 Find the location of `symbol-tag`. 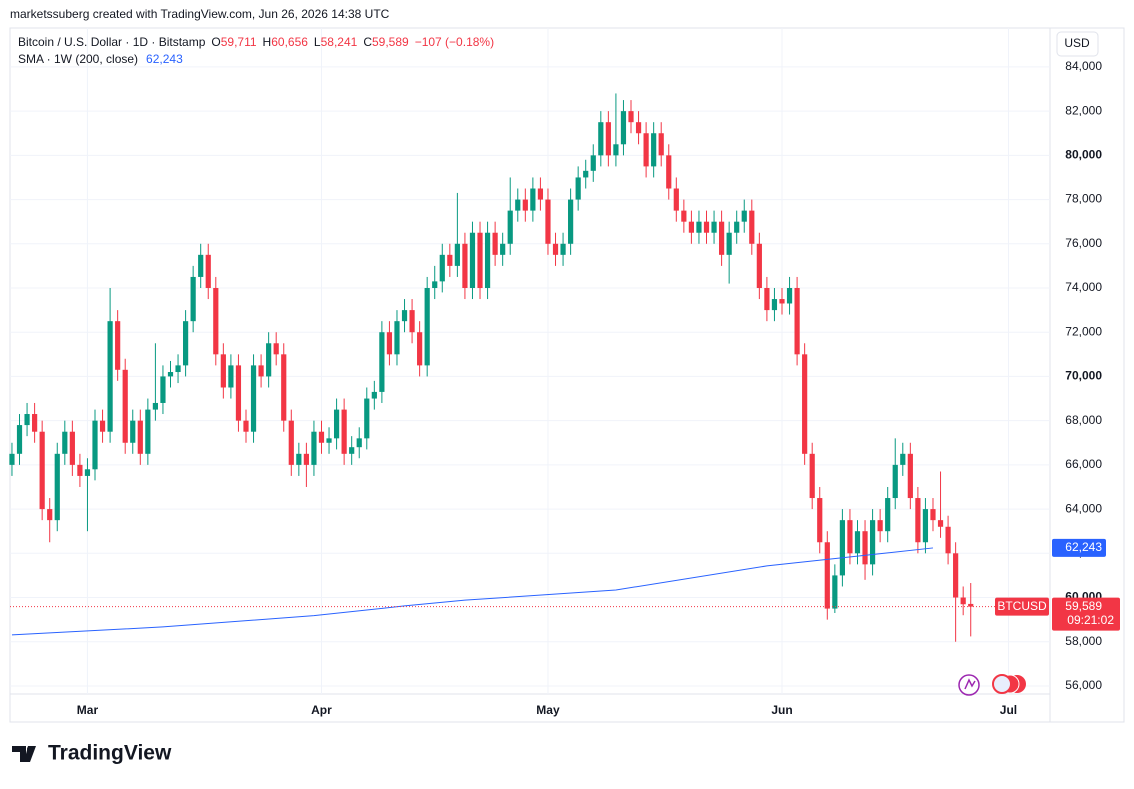

symbol-tag is located at coordinates (1022, 606).